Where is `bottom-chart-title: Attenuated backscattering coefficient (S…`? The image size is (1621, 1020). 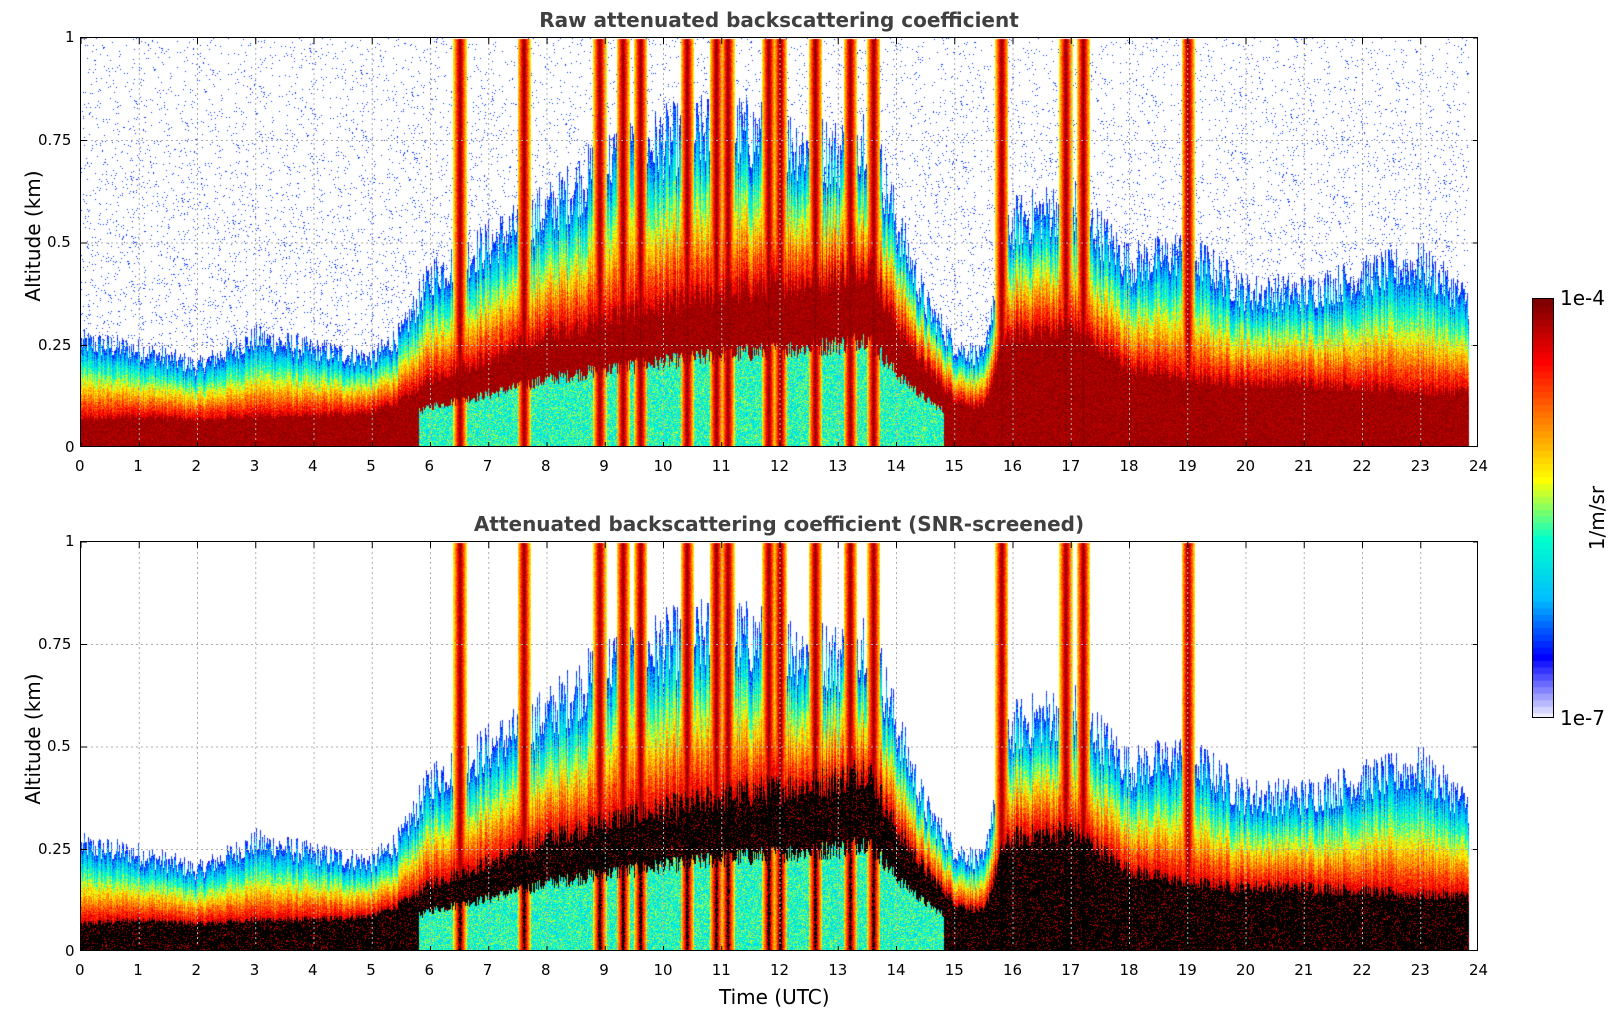
bottom-chart-title: Attenuated backscattering coefficient (S… is located at coordinates (779, 524).